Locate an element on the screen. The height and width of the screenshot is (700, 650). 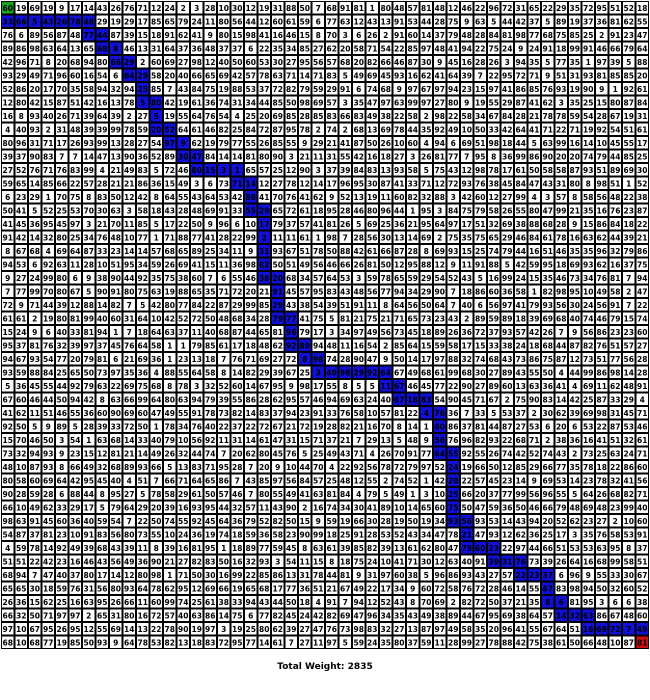
grid-cell: 83 is located at coordinates (264, 413).